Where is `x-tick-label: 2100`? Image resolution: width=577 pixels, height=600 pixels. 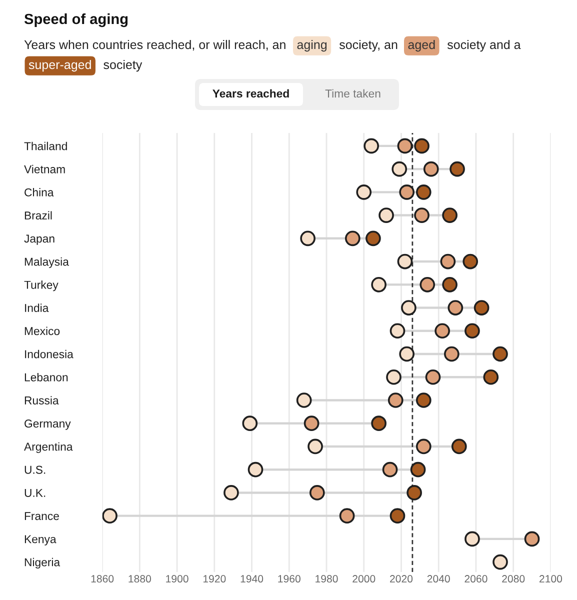
x-tick-label: 2100 is located at coordinates (550, 579).